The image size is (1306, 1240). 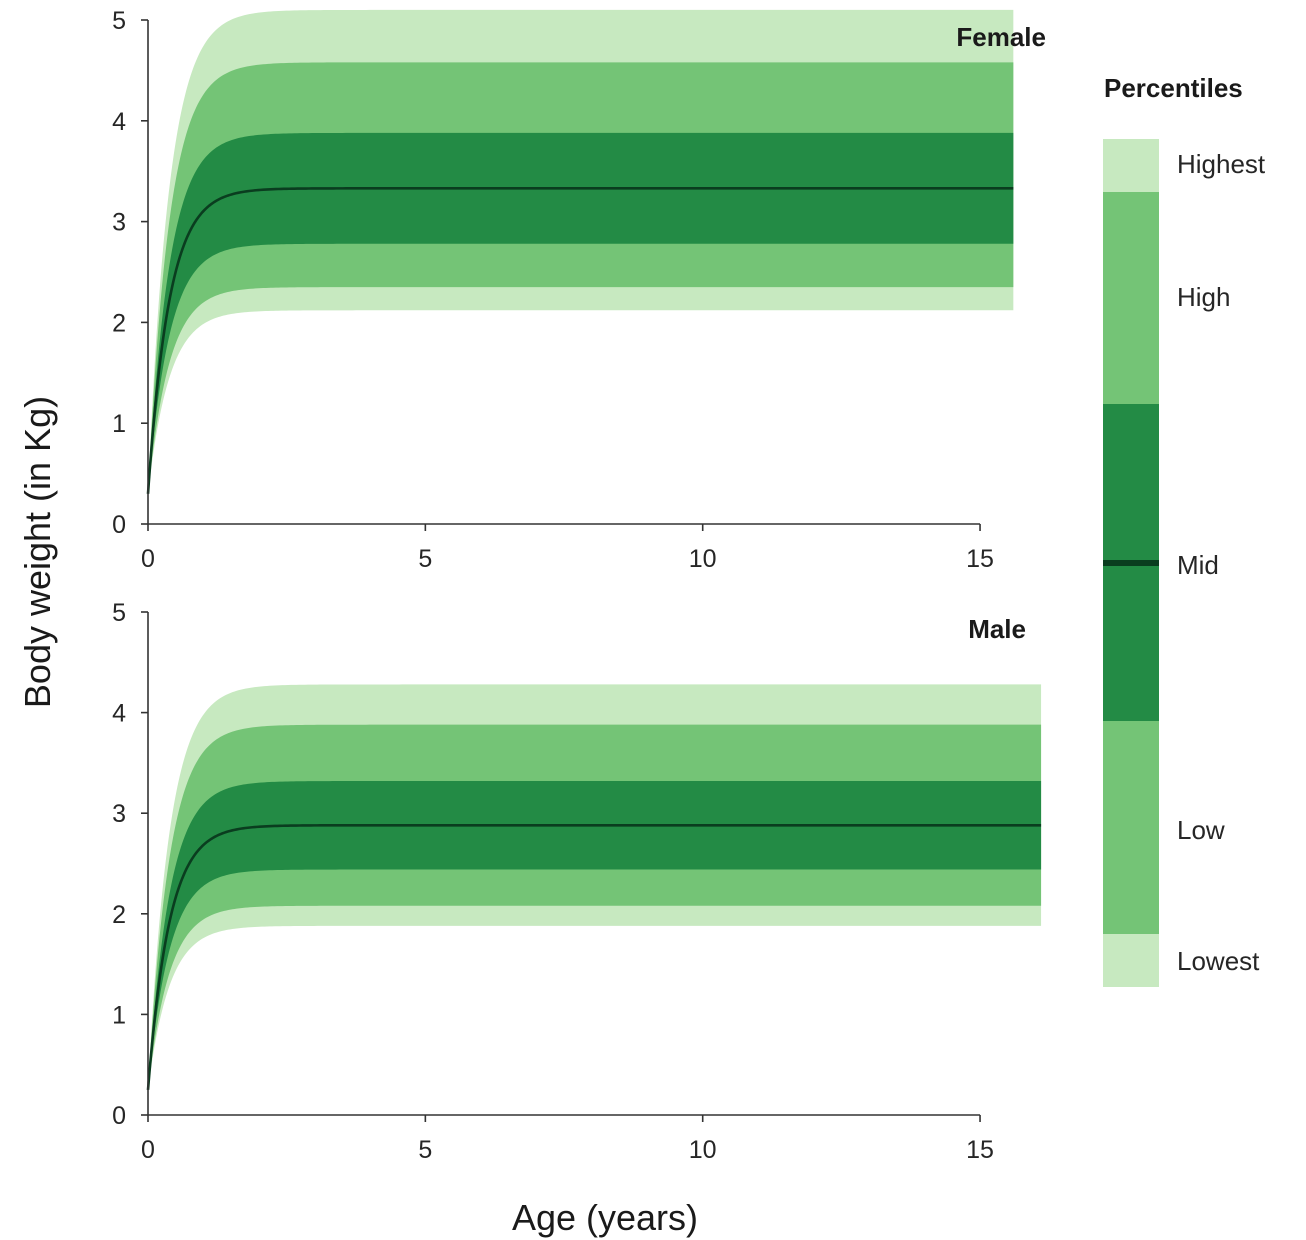 I want to click on male-x-tick-label: 15, so click(x=980, y=1150).